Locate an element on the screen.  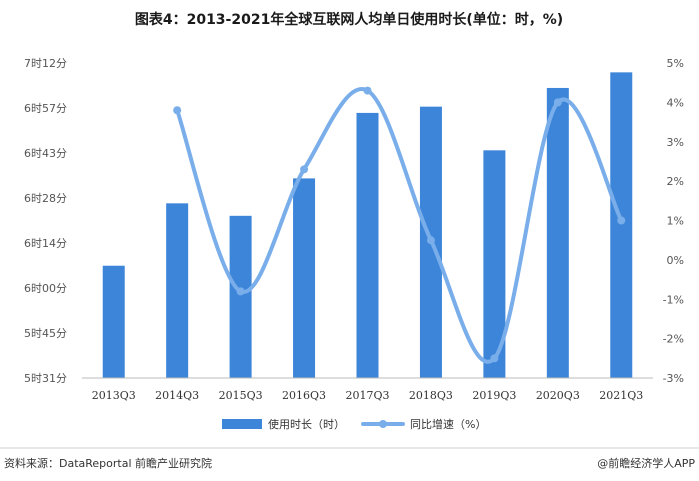
x-axis-tick-label: 2019Q3 is located at coordinates (494, 395).